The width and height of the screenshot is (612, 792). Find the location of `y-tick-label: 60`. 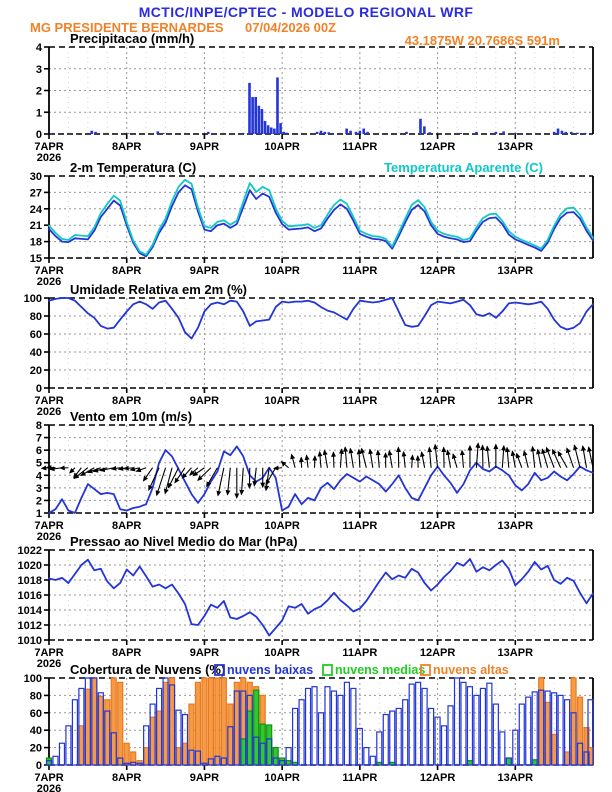

y-tick-label: 60 is located at coordinates (36, 714).